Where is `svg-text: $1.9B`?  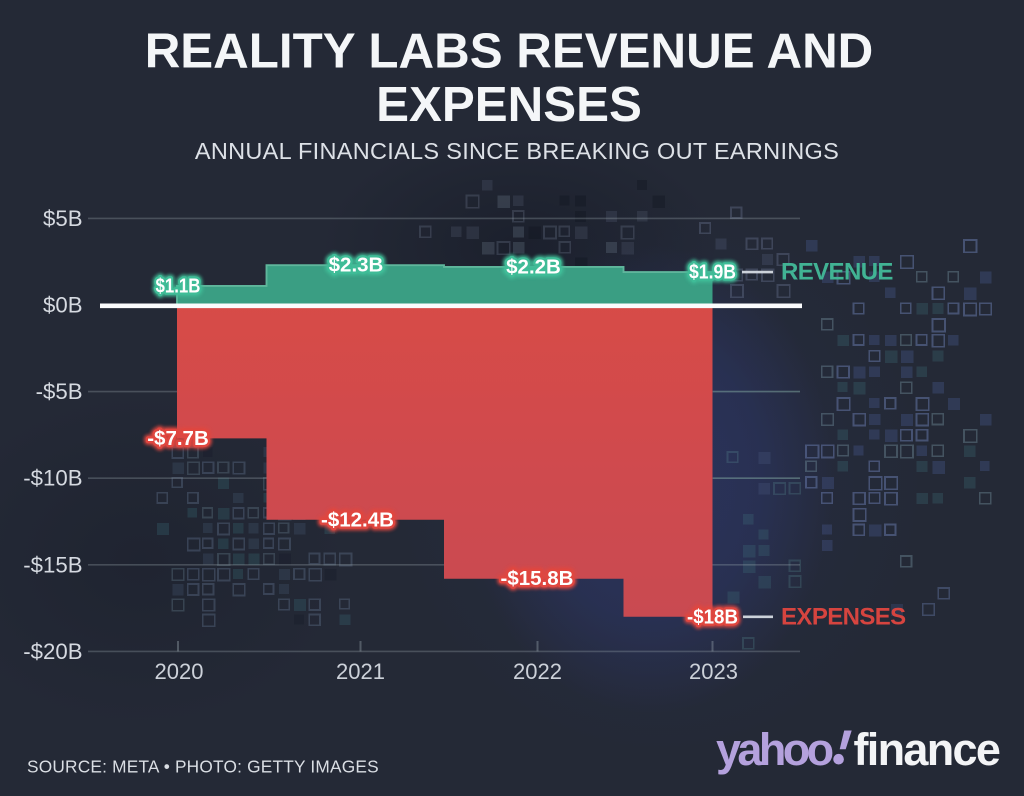
svg-text: $1.9B is located at coordinates (712, 272).